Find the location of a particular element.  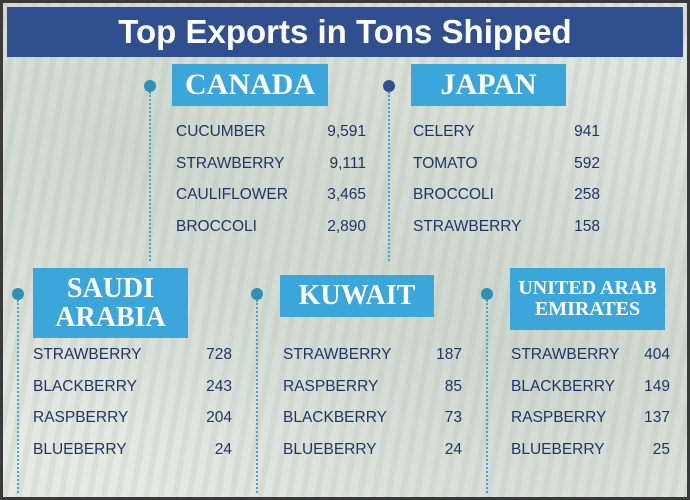

tons-value: 592 is located at coordinates (587, 163).